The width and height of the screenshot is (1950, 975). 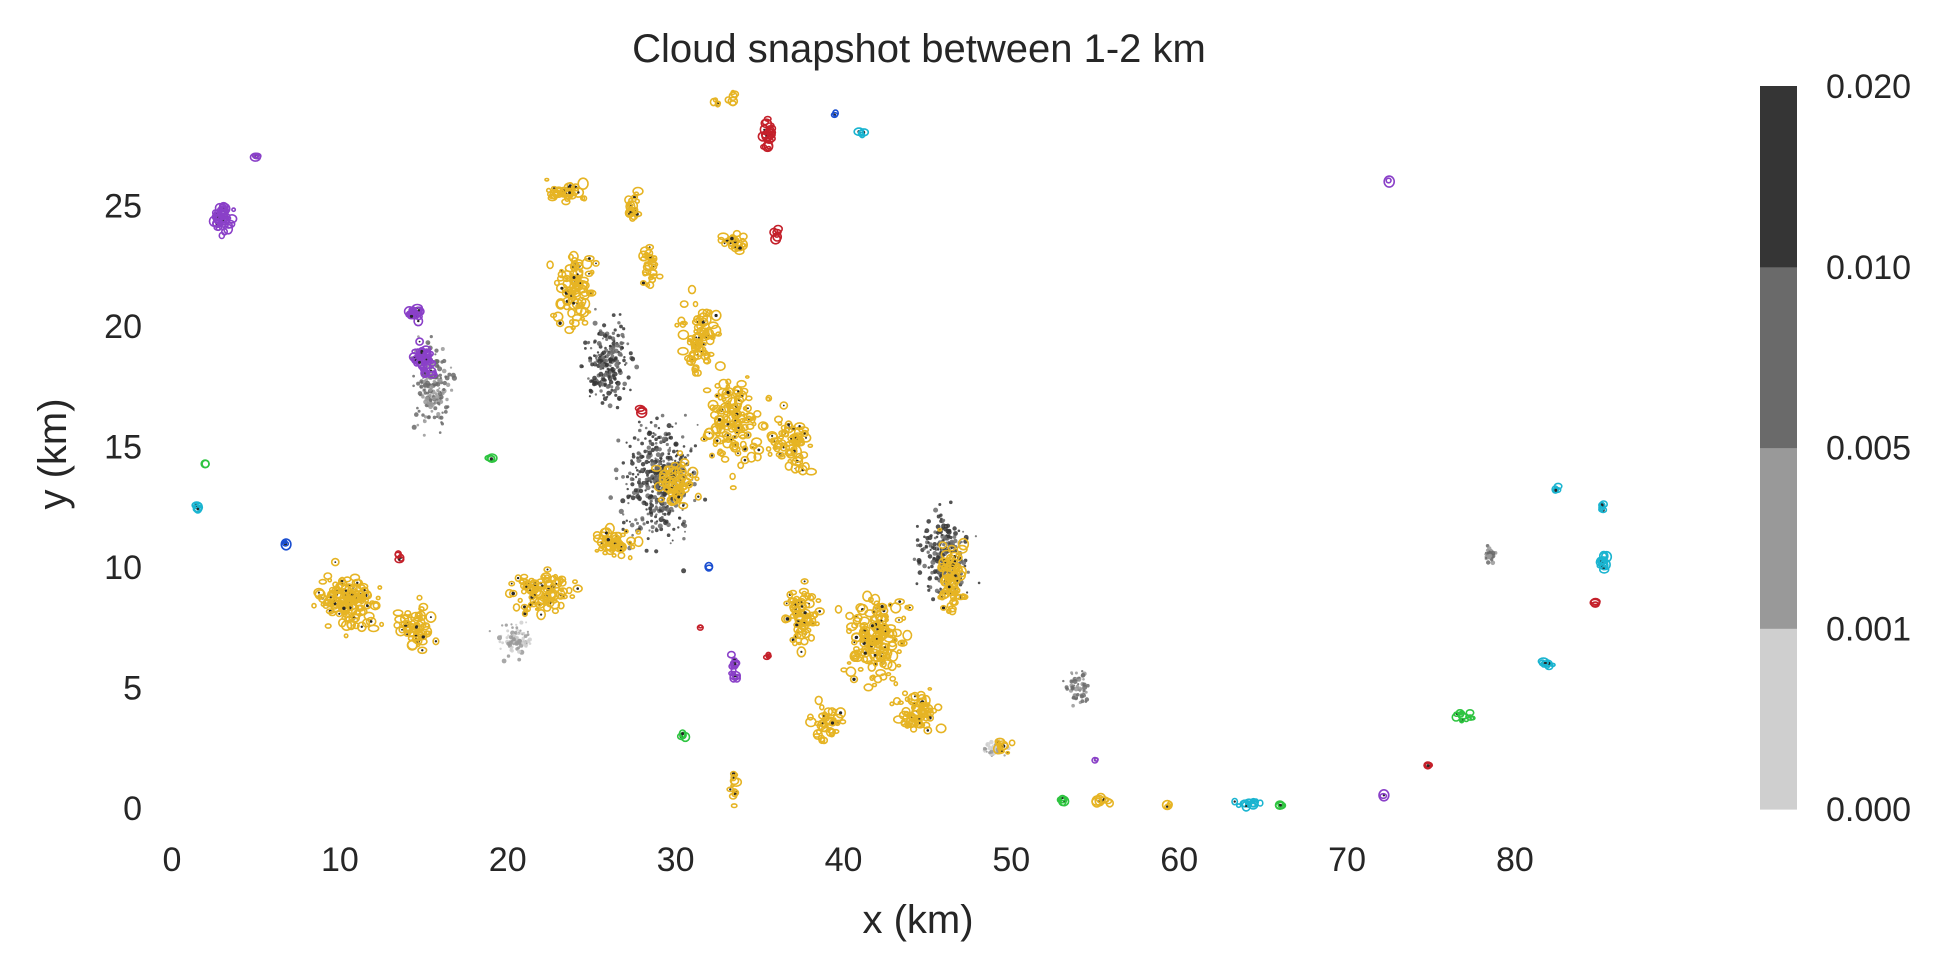 I want to click on x-tick-label: 10, so click(x=340, y=860).